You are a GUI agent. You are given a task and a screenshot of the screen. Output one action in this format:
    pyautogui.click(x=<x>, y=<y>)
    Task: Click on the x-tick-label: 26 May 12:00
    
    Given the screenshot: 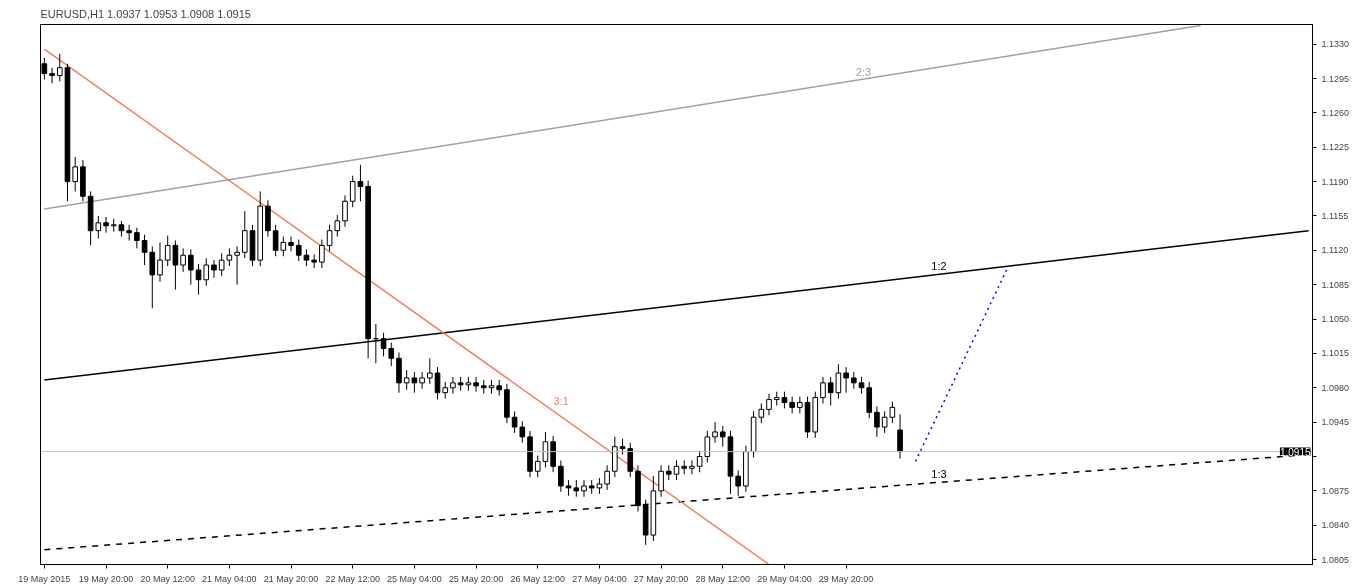 What is the action you would take?
    pyautogui.click(x=538, y=578)
    